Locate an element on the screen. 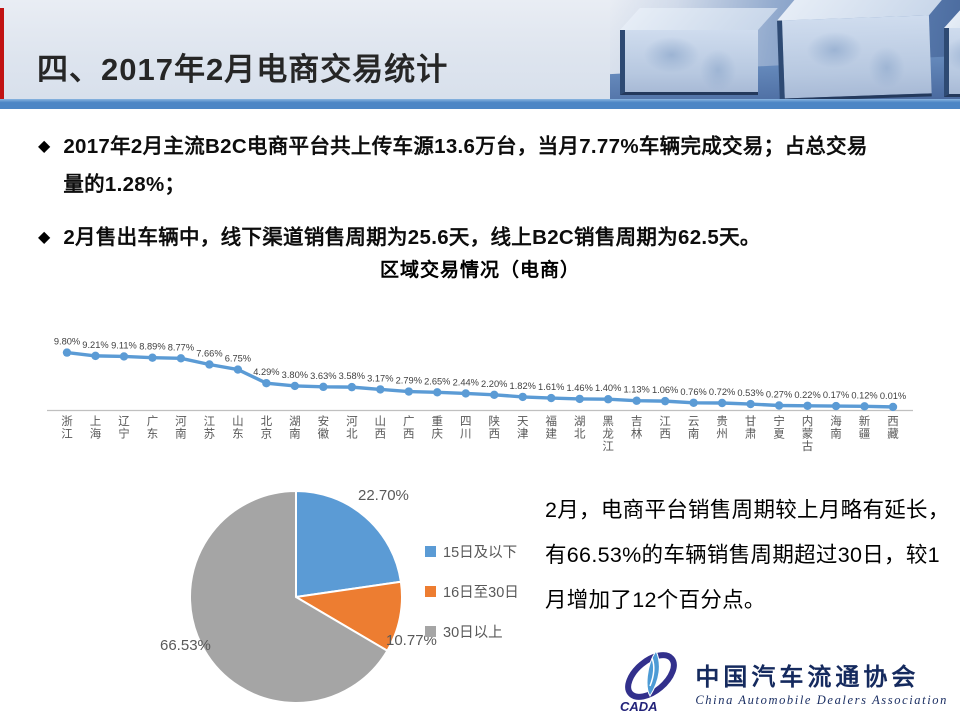 The height and width of the screenshot is (720, 960). legend-item: 30日以上 is located at coordinates (472, 631).